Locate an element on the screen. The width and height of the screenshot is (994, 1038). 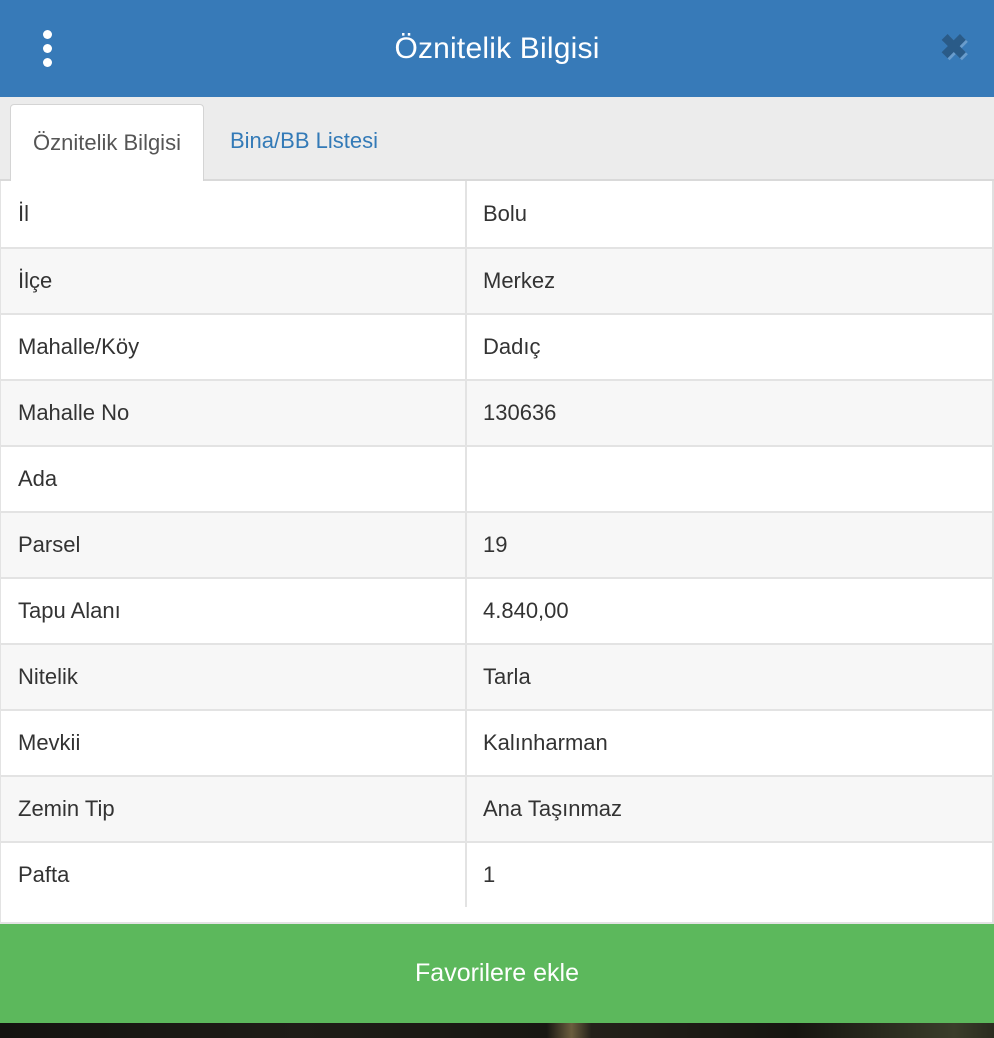
table-row: Zemin Tip Ana Taşınmaz is located at coordinates (496, 808).